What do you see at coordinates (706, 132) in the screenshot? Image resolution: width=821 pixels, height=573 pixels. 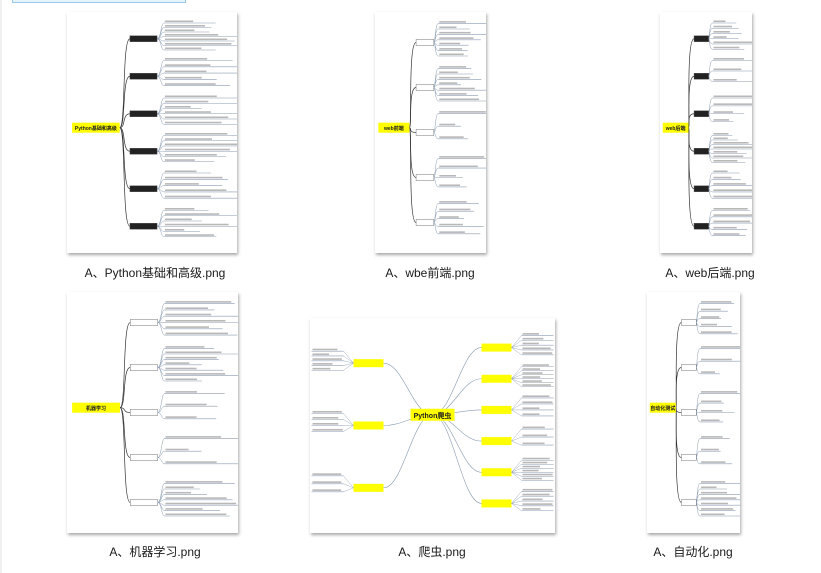 I see `thumbnail-image: web后端` at bounding box center [706, 132].